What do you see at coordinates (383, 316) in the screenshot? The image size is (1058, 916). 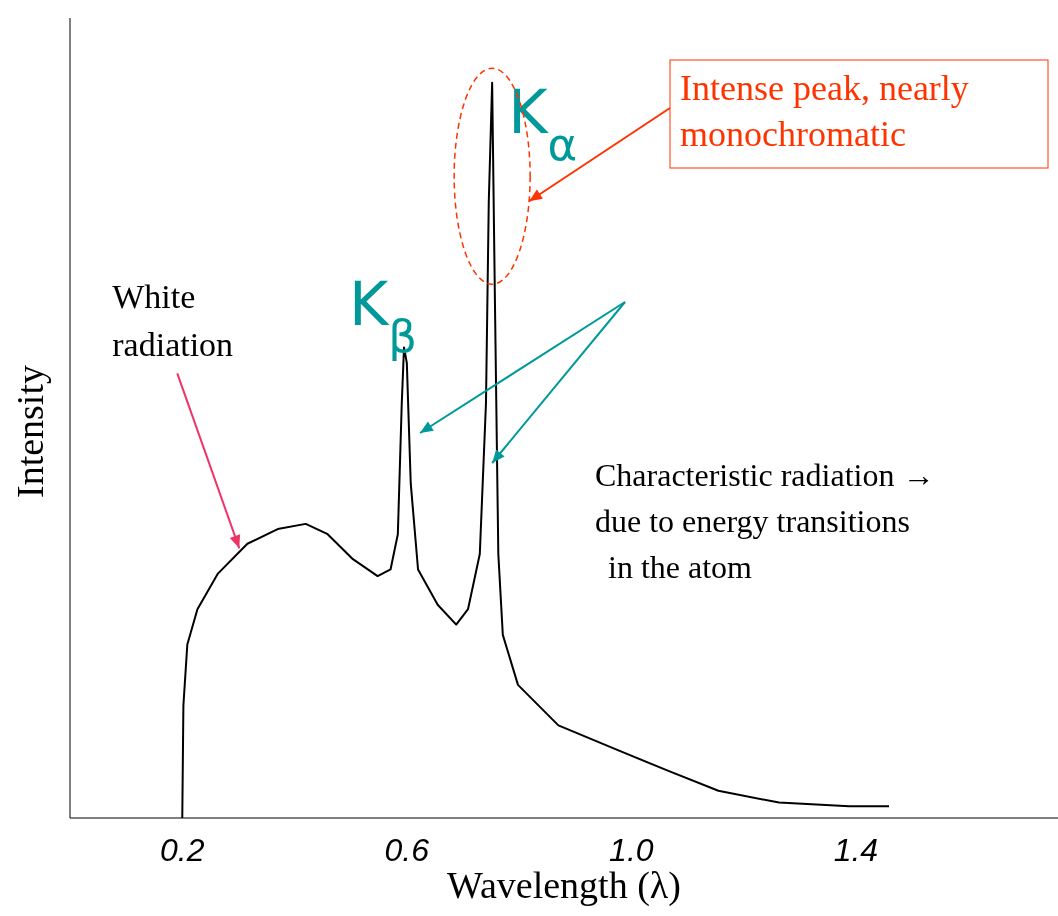 I see `annotation: K$_{β}$` at bounding box center [383, 316].